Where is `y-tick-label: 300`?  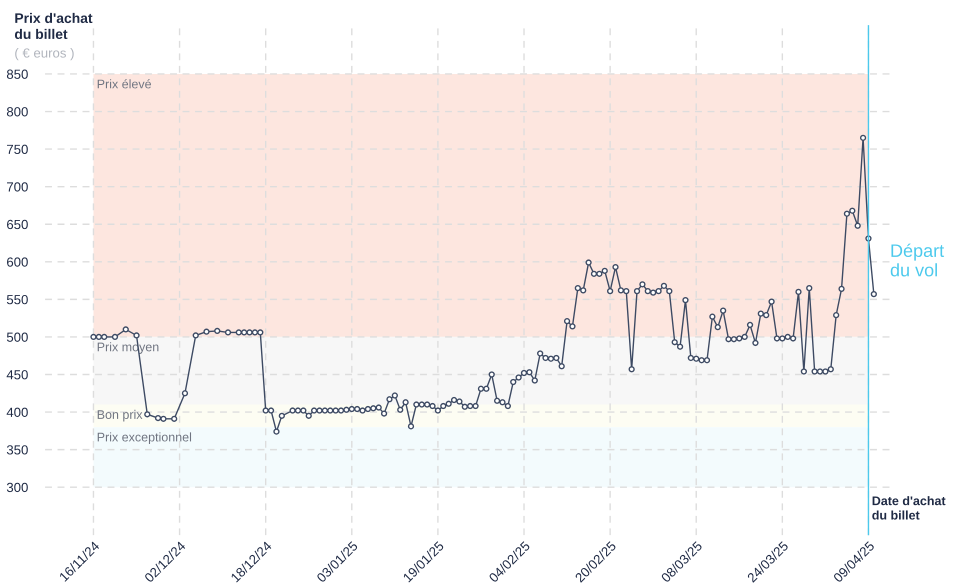
y-tick-label: 300 is located at coordinates (17, 487).